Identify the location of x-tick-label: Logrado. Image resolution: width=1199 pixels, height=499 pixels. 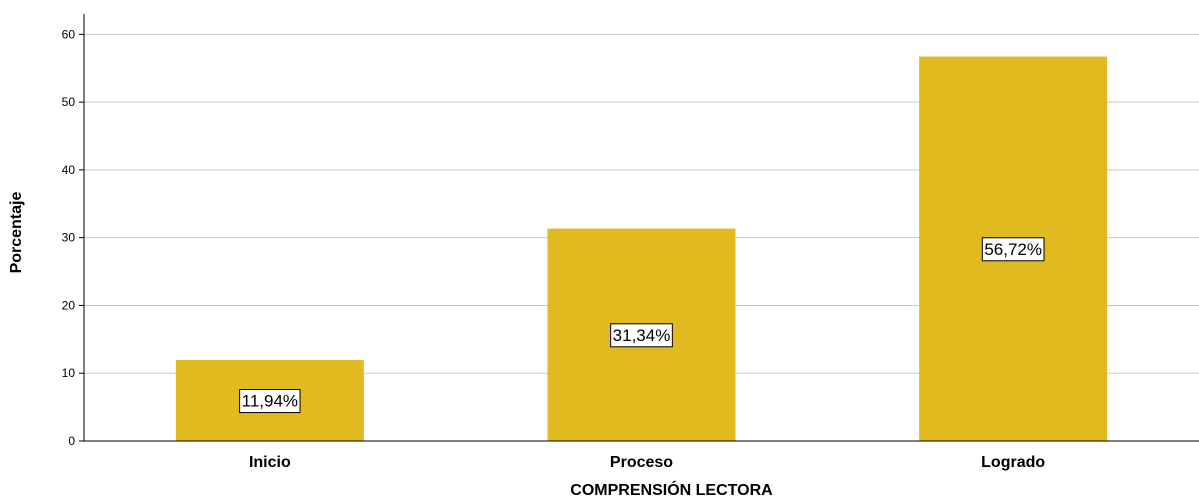
(1013, 462).